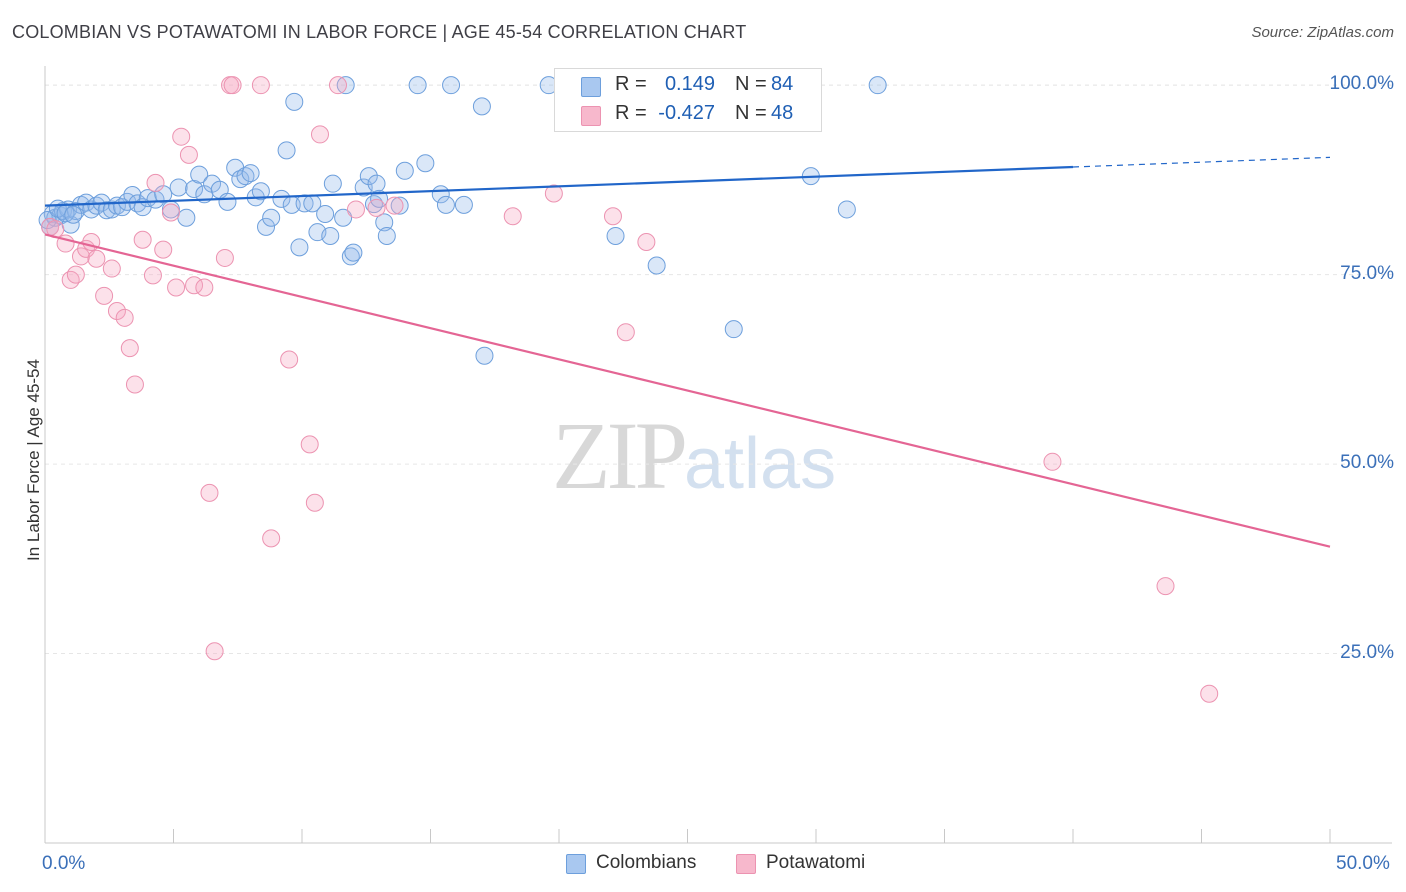  Describe the element at coordinates (1363, 863) in the screenshot. I see `x-tick-label-max: 50.0%` at that location.